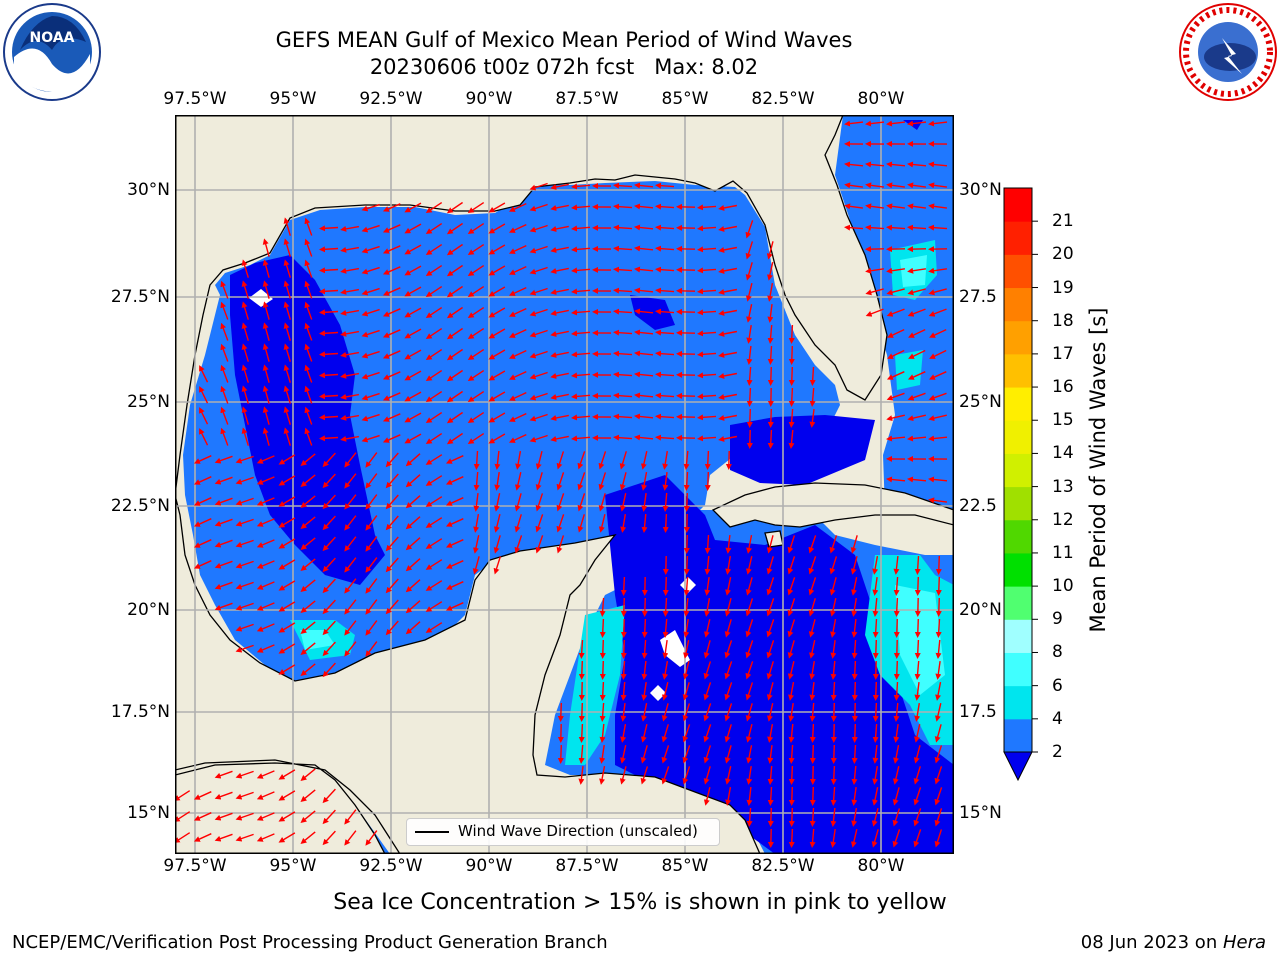  What do you see at coordinates (52, 38) in the screenshot?
I see `svg-text: NOAA` at bounding box center [52, 38].